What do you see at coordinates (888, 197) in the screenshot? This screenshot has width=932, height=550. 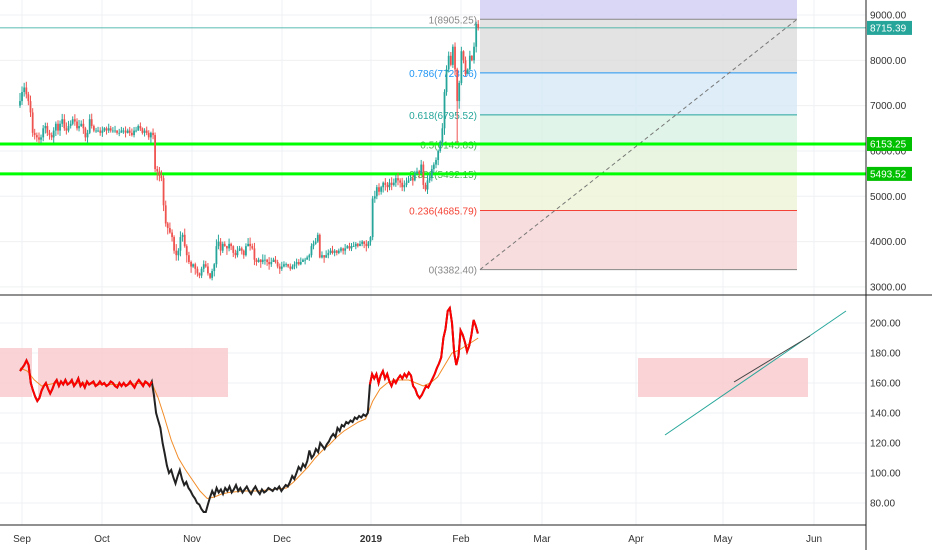 I see `price-tick-label: 5000.00` at bounding box center [888, 197].